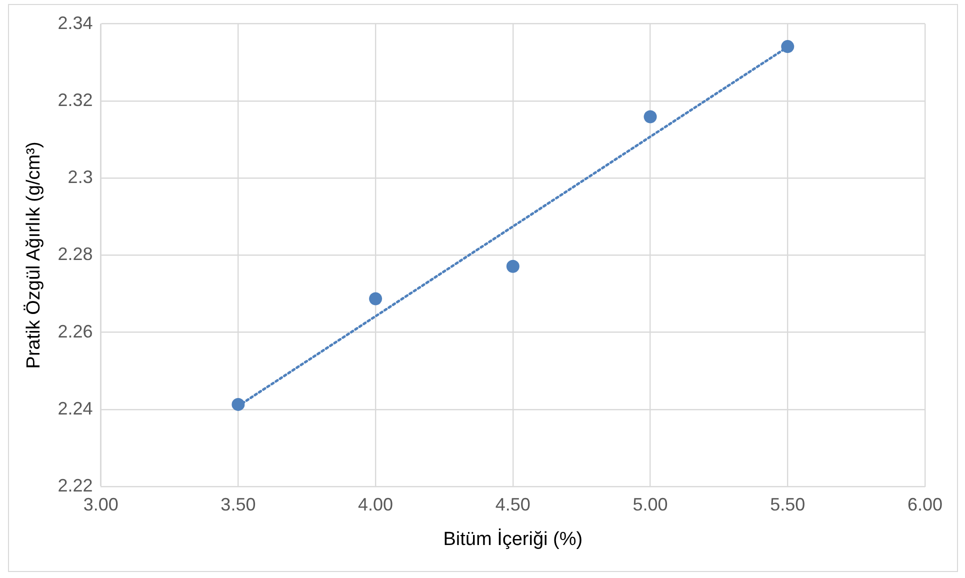  I want to click on x-tick-label: 4.50, so click(512, 504).